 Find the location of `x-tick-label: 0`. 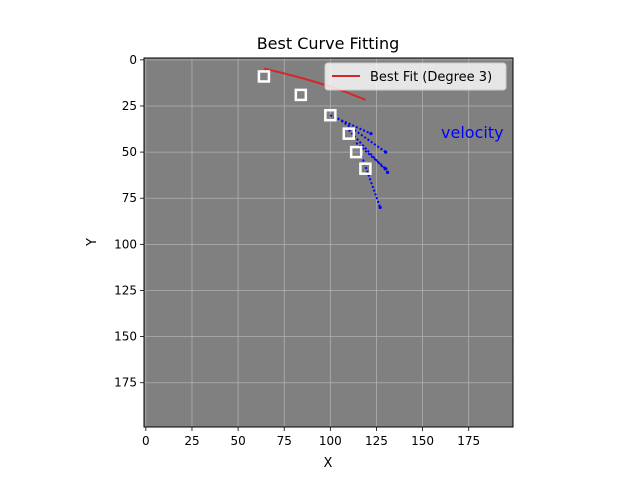

x-tick-label: 0 is located at coordinates (146, 441).